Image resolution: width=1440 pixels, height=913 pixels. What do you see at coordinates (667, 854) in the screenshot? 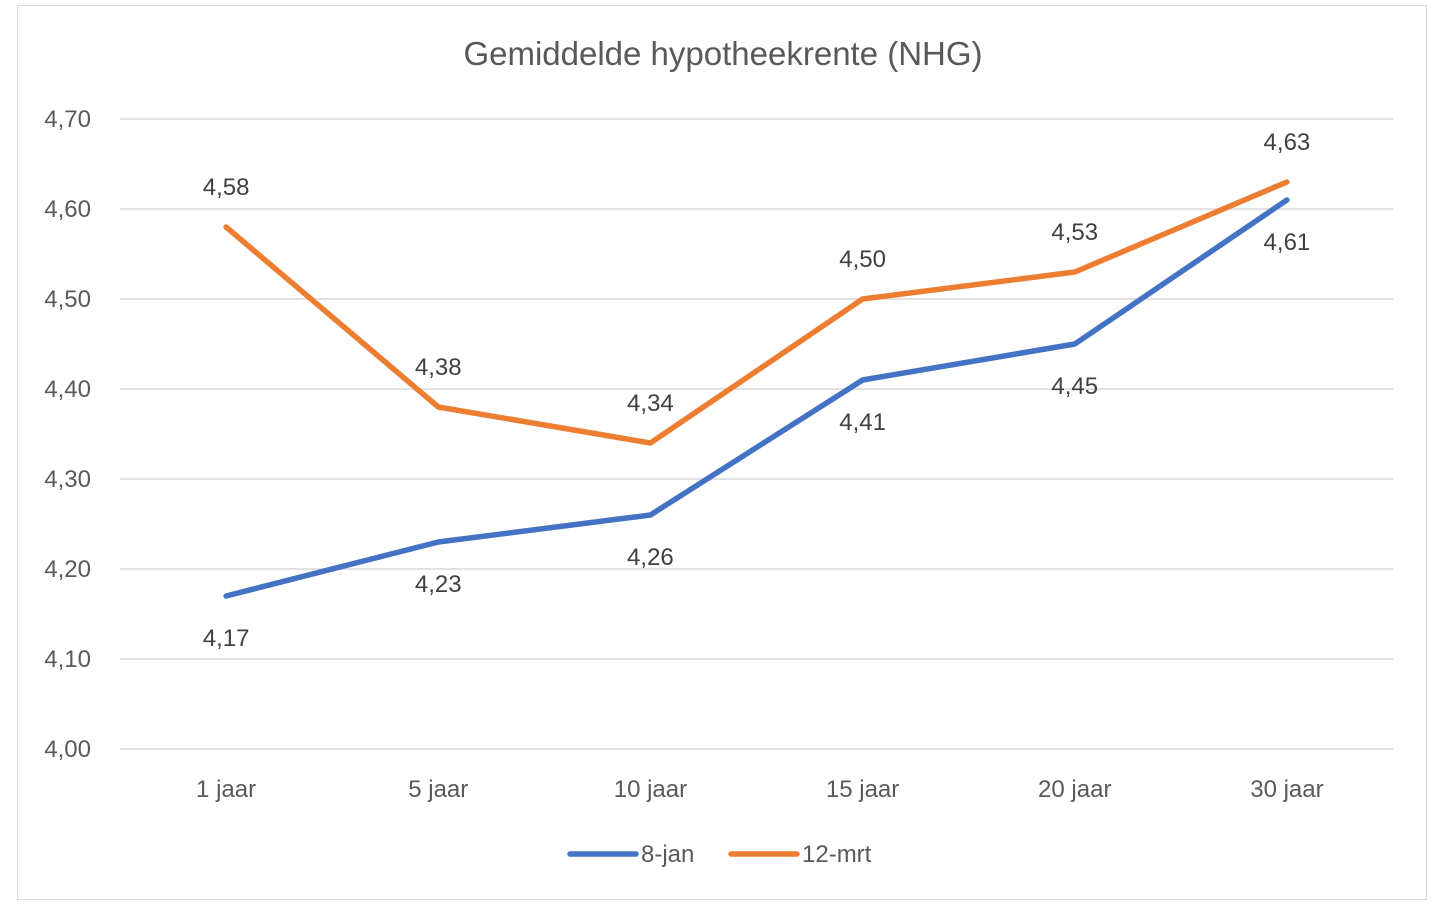
I see `legend-label-0: 8-jan` at bounding box center [667, 854].